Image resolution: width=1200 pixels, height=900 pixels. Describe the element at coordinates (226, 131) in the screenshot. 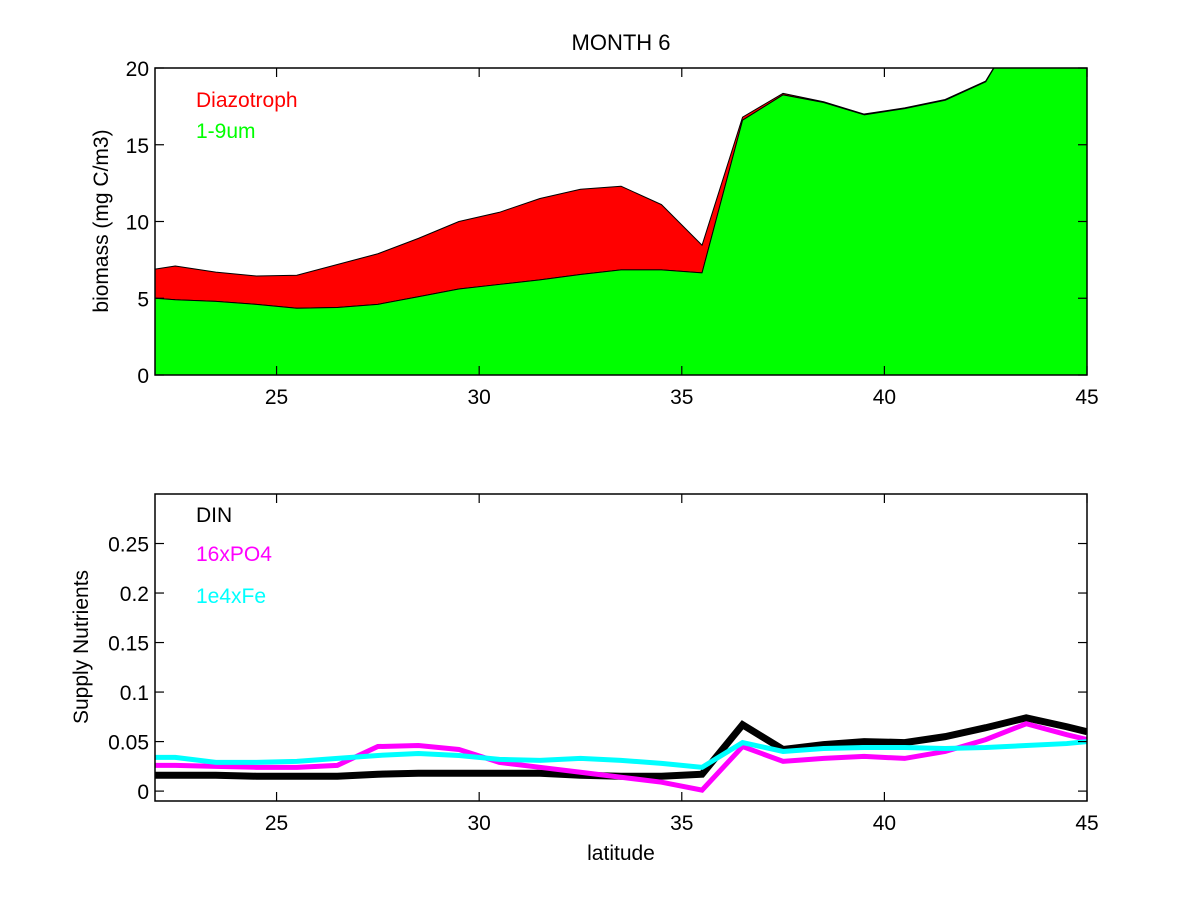

I see `legend-item-1-9um: 1-9um` at that location.